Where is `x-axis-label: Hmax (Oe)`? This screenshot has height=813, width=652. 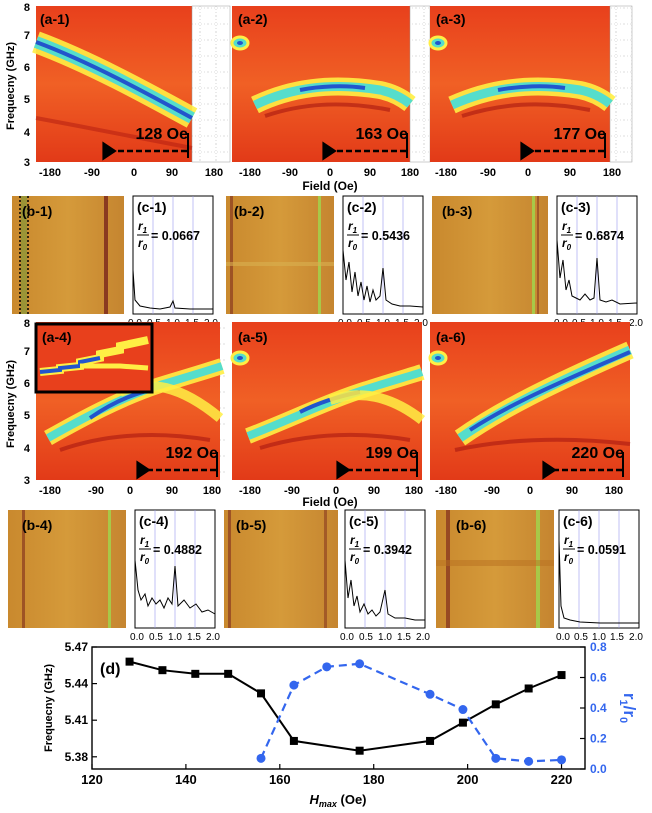 x-axis-label: Hmax (Oe) is located at coordinates (337, 800).